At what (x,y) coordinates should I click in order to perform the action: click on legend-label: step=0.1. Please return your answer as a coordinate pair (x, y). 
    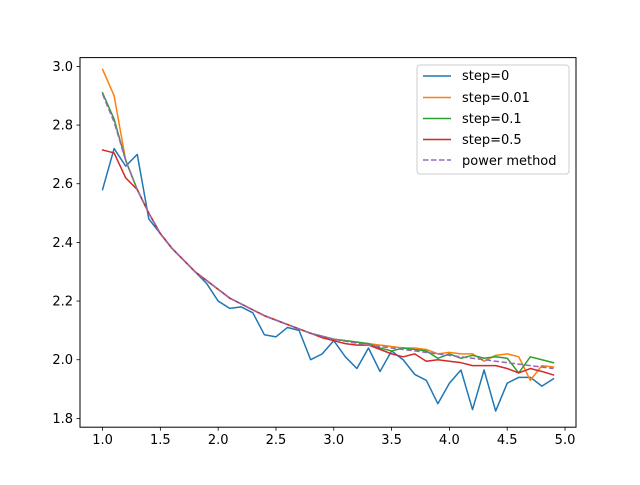
    Looking at the image, I should click on (492, 119).